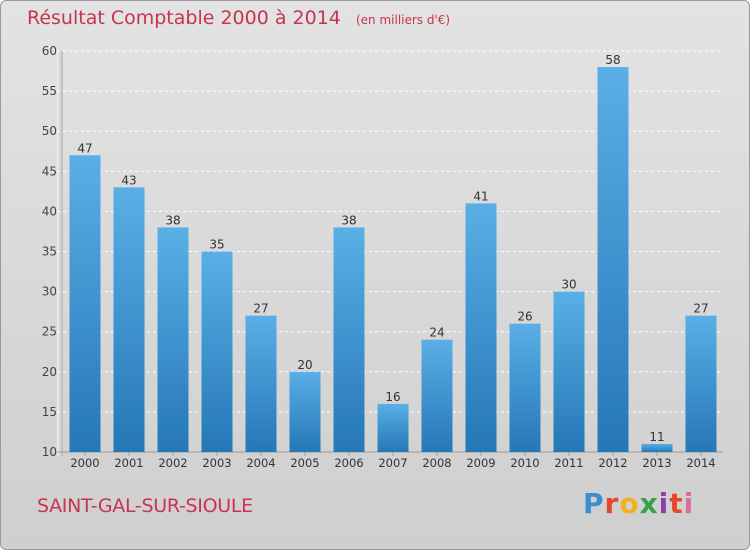  I want to click on bar-value-label: 16, so click(392, 397).